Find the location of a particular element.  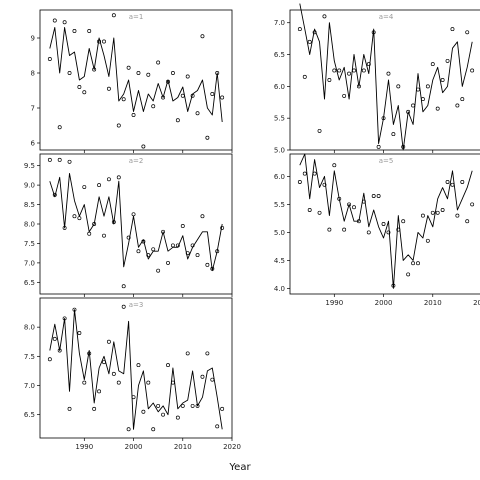

panel-4: a=4 5.0 5.5 6.0 6.5 7.0 is located at coordinates (377, 79).